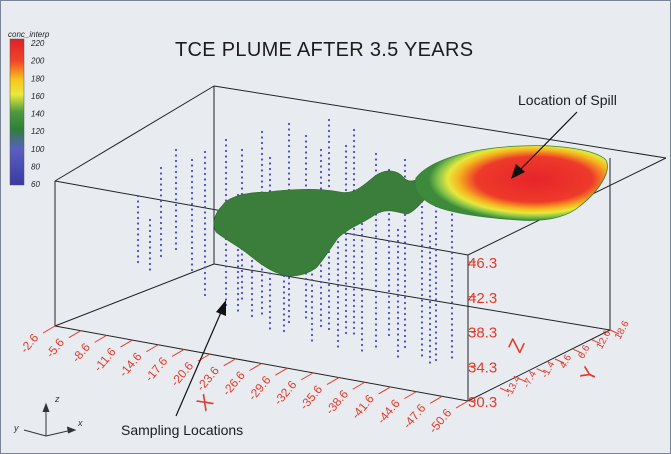 The width and height of the screenshot is (671, 454). Describe the element at coordinates (547, 142) in the screenshot. I see `spill-arrow-line` at that location.